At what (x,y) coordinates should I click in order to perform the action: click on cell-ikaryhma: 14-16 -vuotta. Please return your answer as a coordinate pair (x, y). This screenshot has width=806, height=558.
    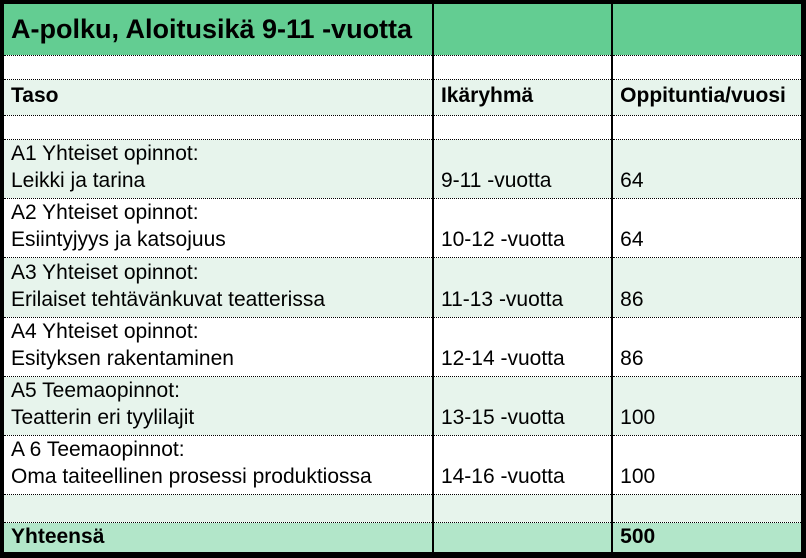
    Looking at the image, I should click on (522, 464).